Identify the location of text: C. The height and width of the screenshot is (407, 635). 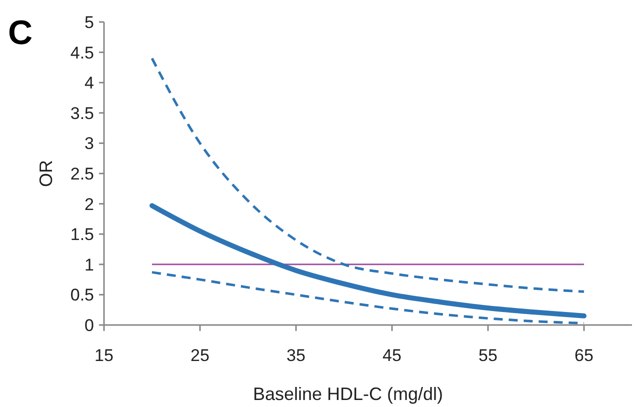
(20, 33).